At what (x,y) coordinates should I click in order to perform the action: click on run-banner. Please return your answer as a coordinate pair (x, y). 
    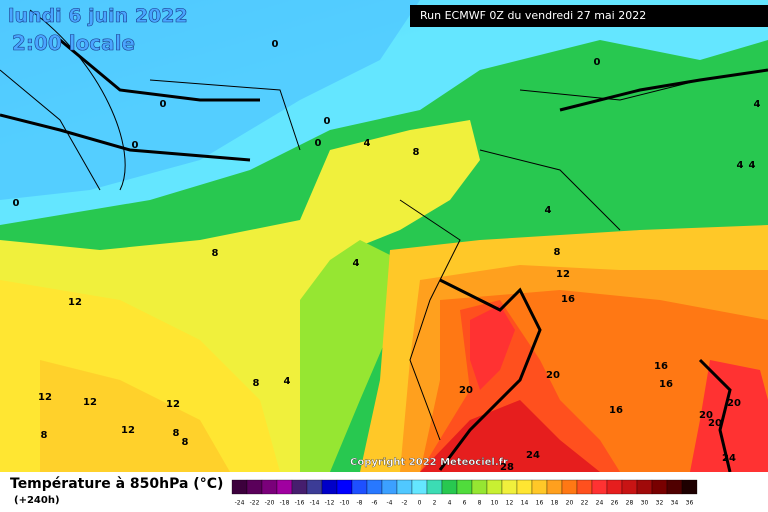
    Looking at the image, I should click on (589, 16).